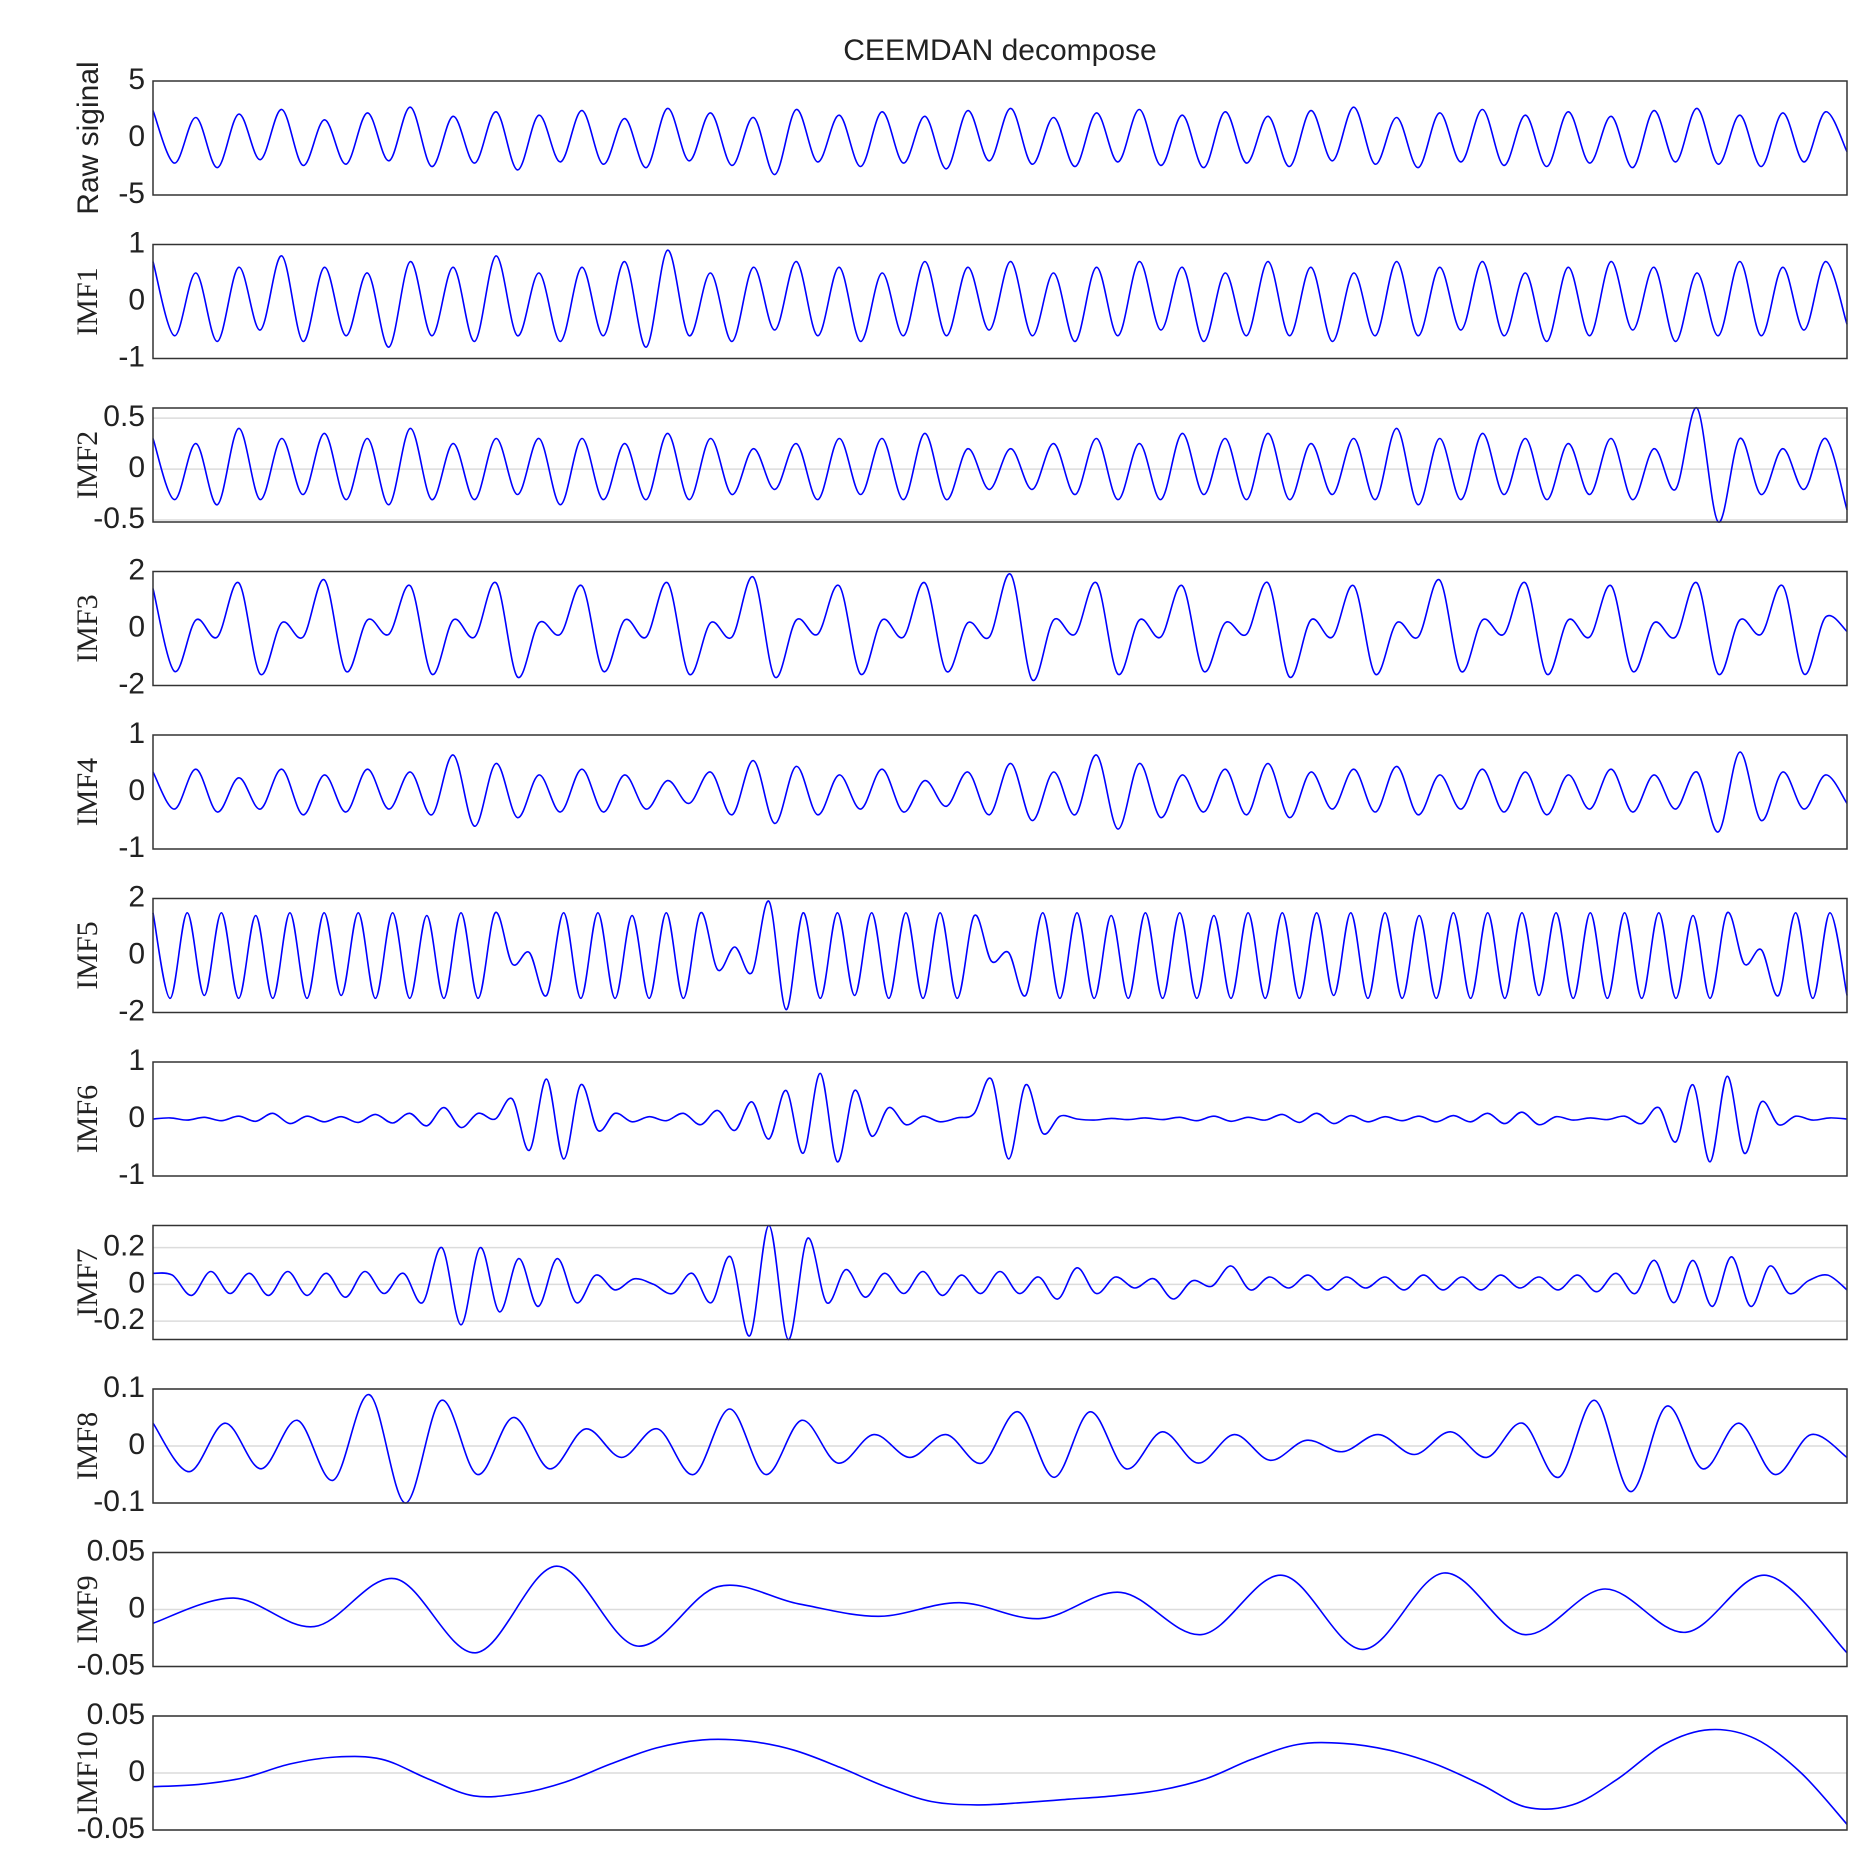  I want to click on y-axis-label: IMF4, so click(87, 792).